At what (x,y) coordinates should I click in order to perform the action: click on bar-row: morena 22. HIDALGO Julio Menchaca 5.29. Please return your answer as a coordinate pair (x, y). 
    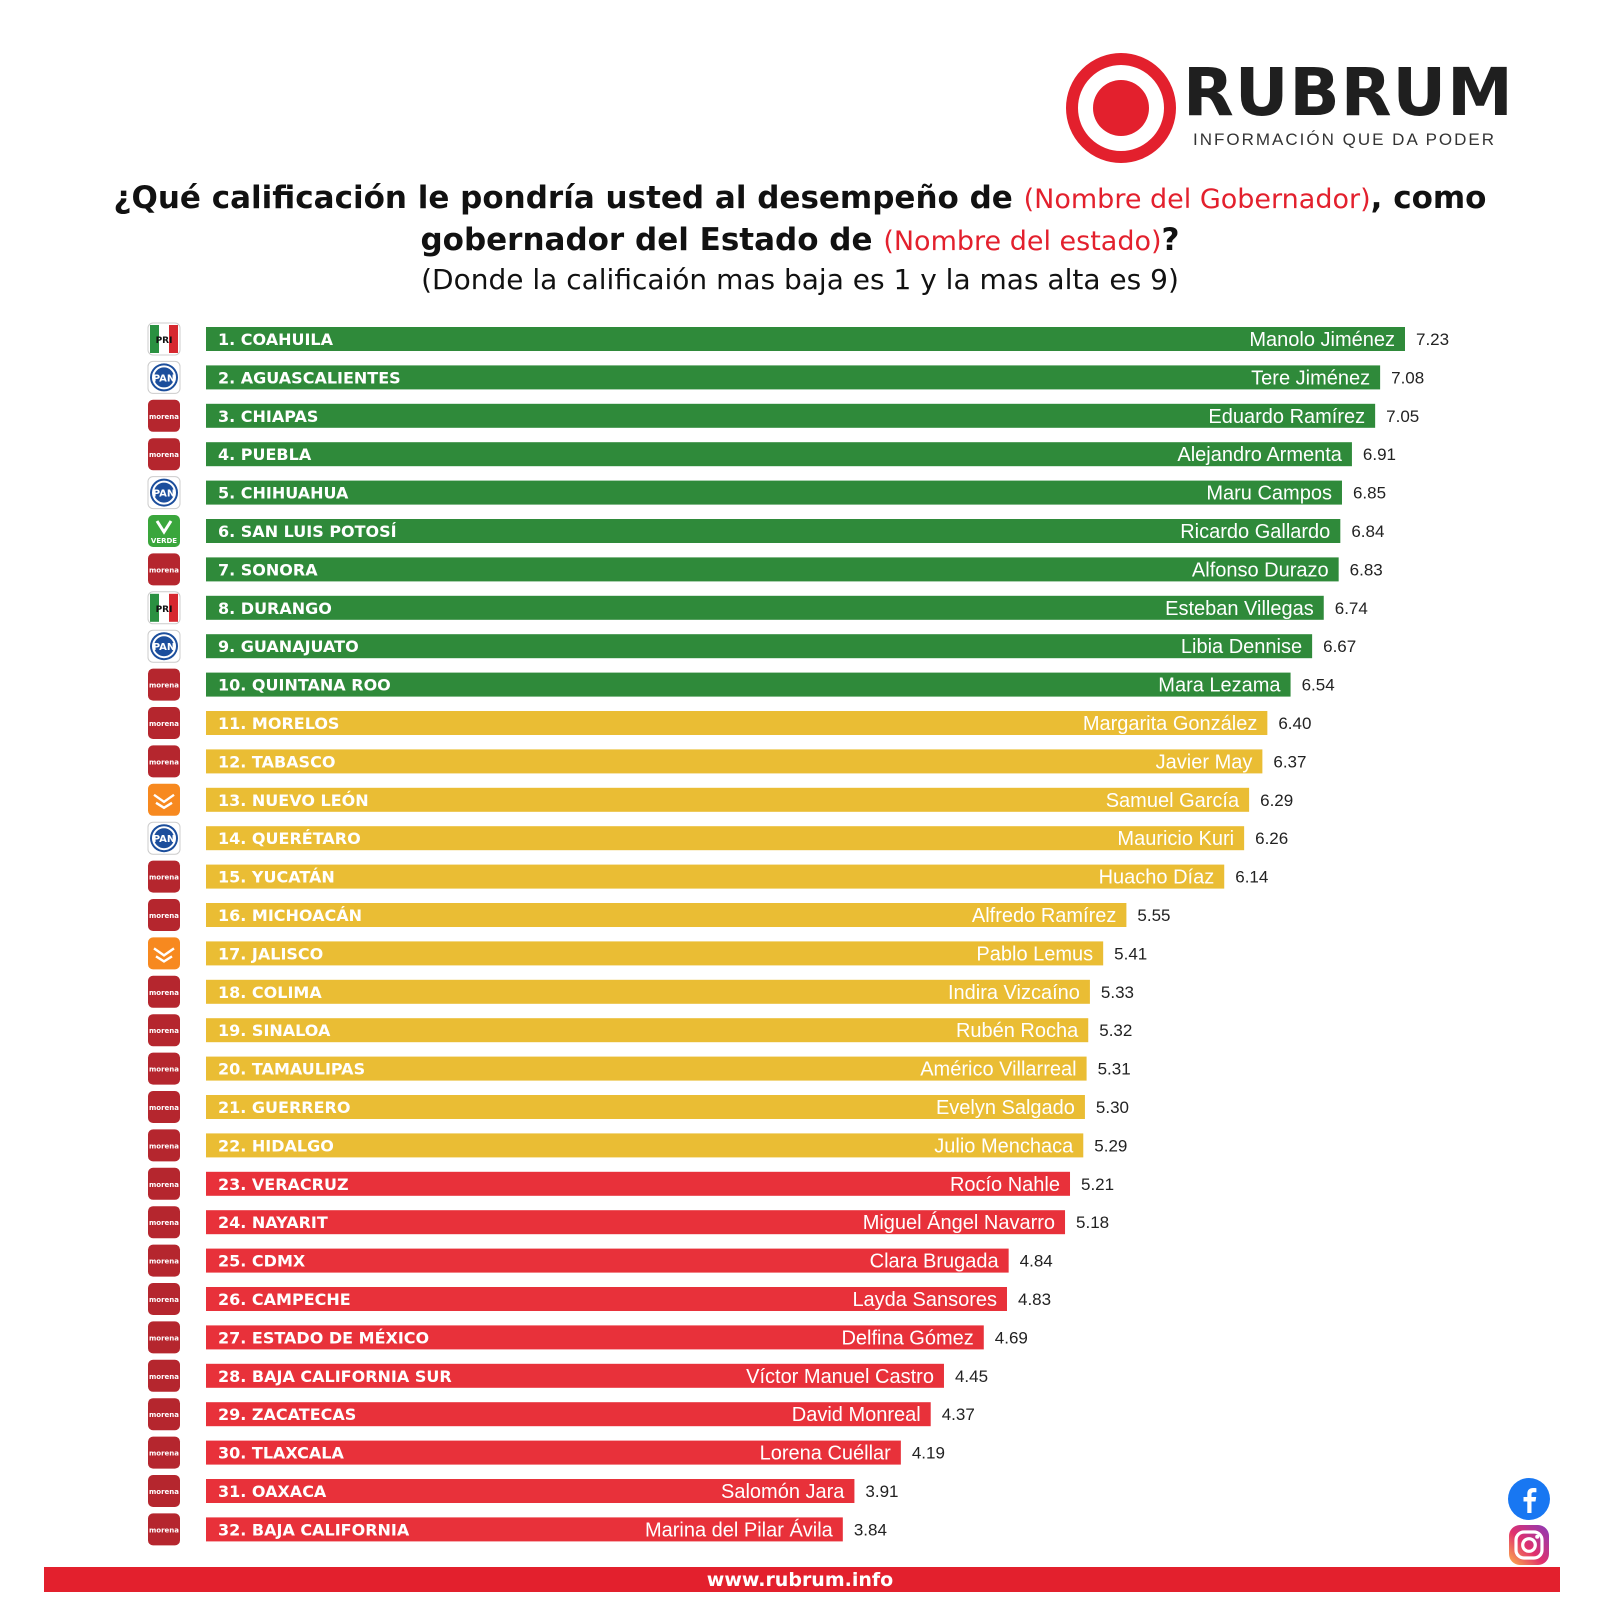
    Looking at the image, I should click on (637, 1145).